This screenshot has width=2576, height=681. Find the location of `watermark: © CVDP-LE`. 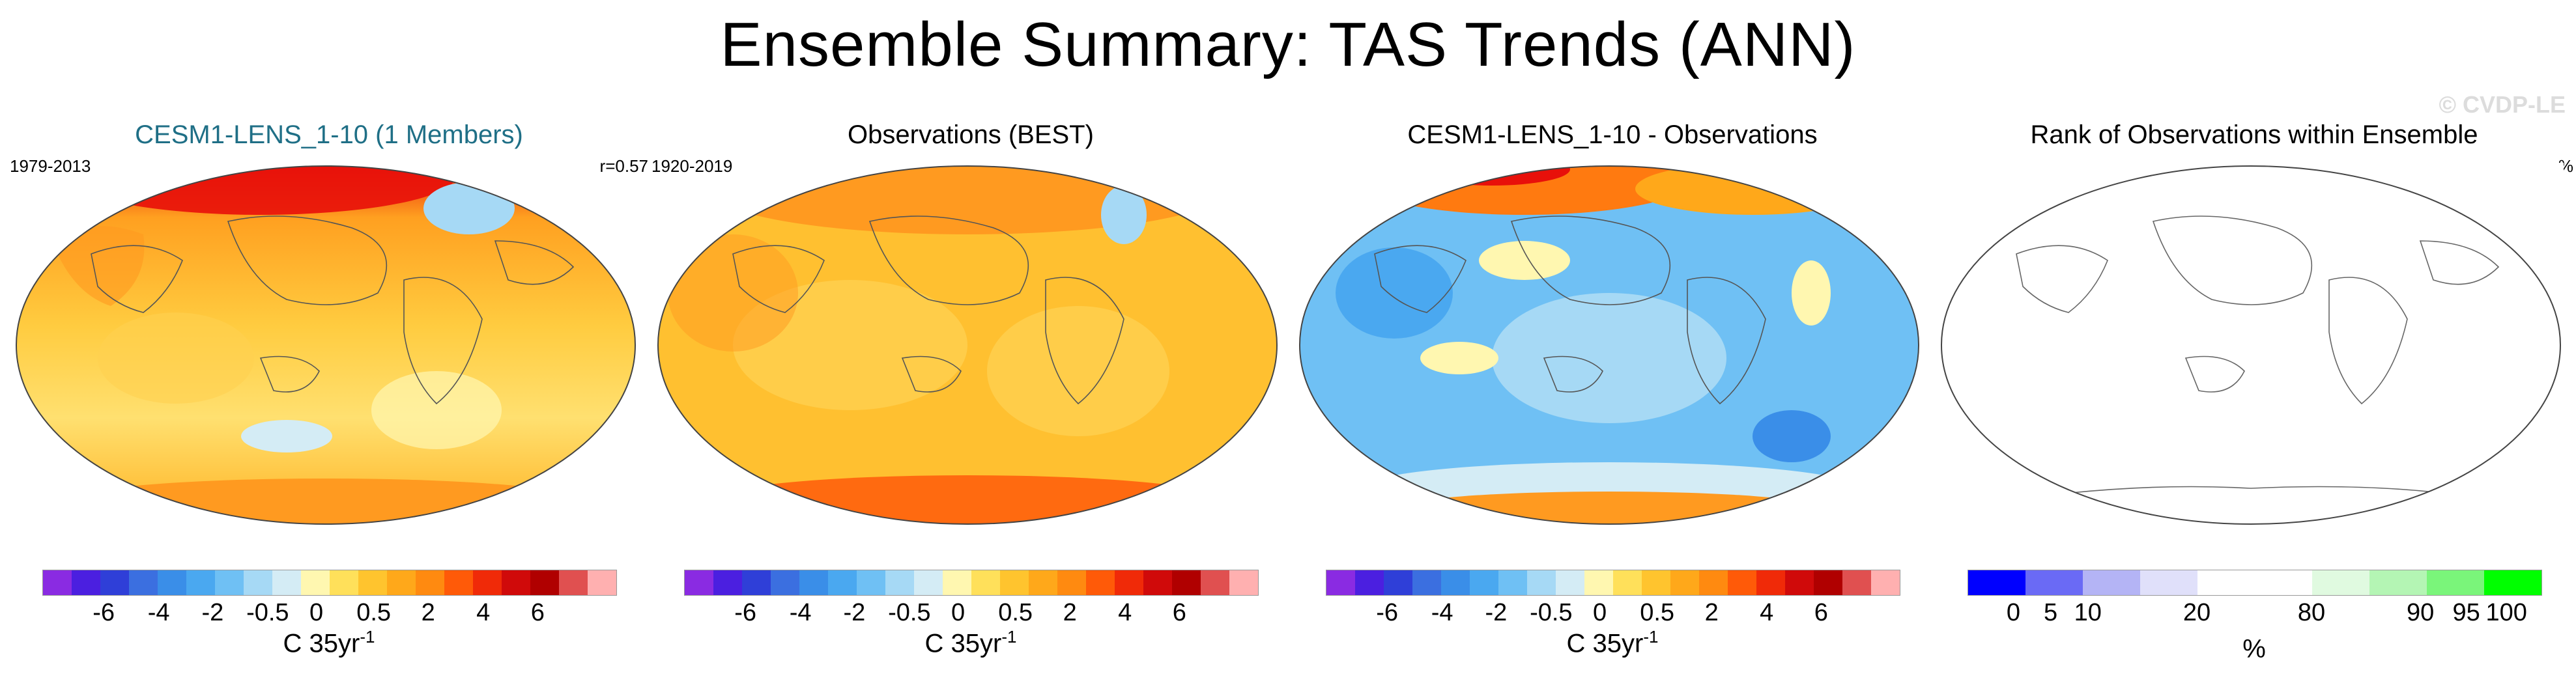

watermark: © CVDP-LE is located at coordinates (2502, 104).